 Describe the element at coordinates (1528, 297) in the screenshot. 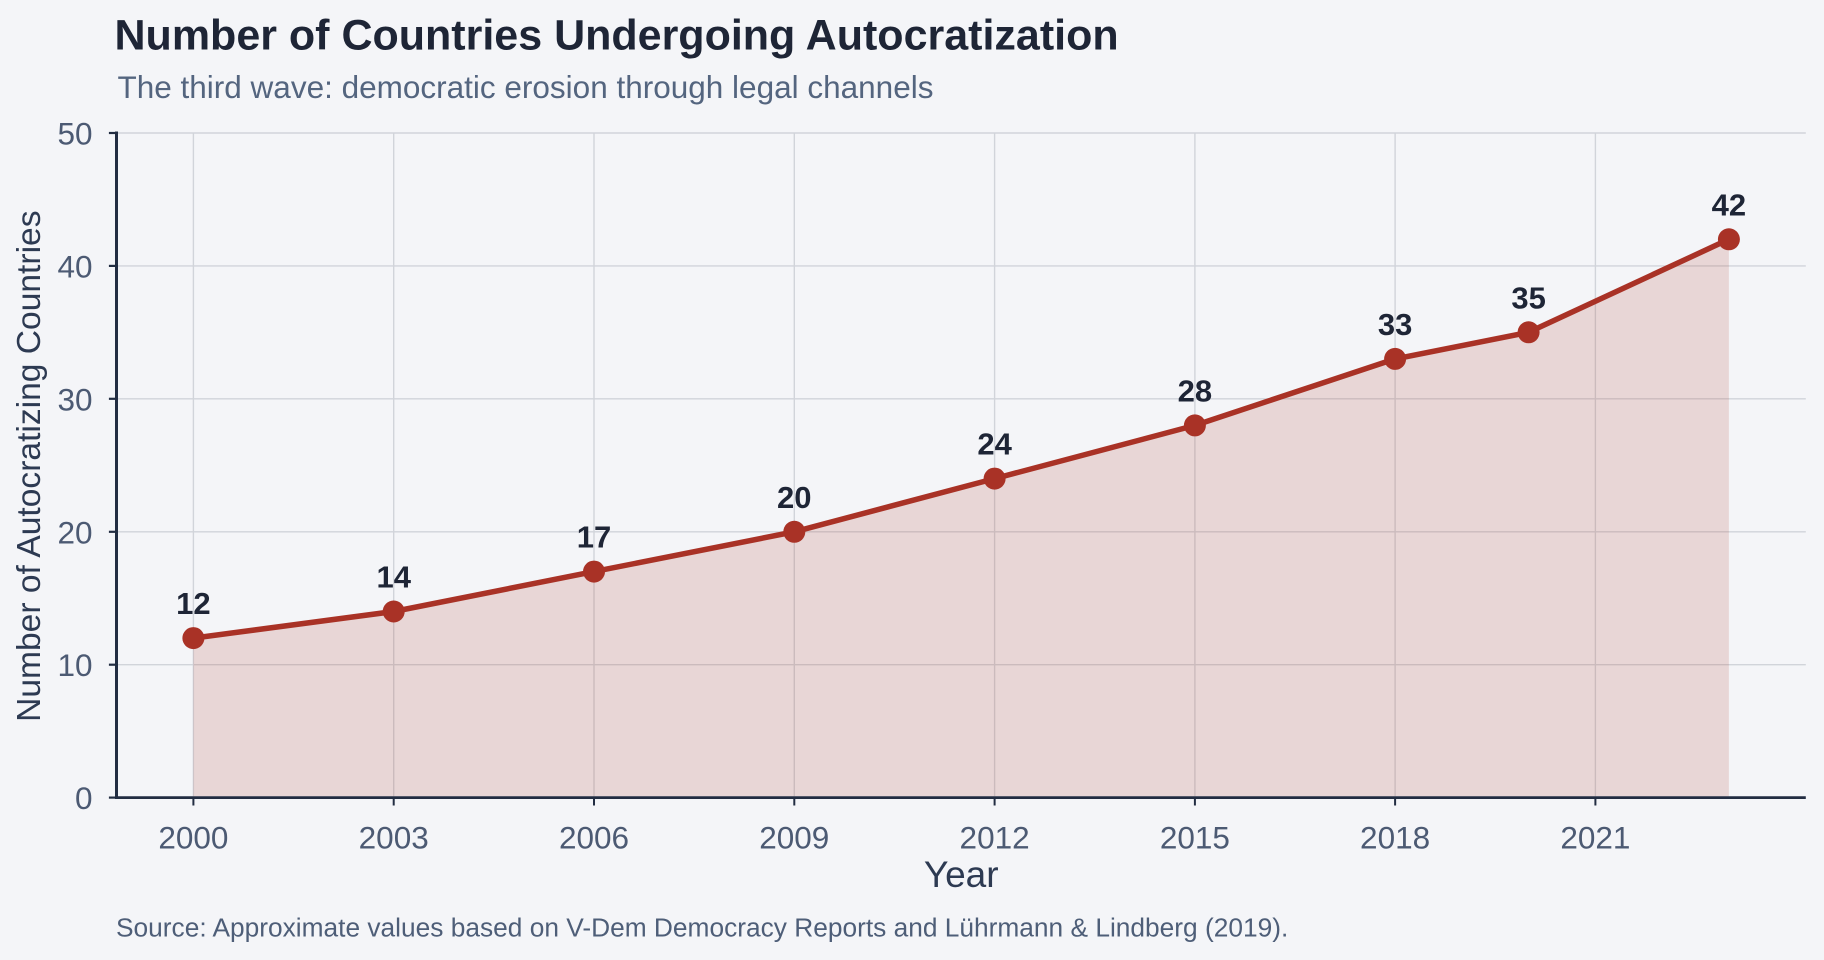

I see `svg-text: 35` at that location.